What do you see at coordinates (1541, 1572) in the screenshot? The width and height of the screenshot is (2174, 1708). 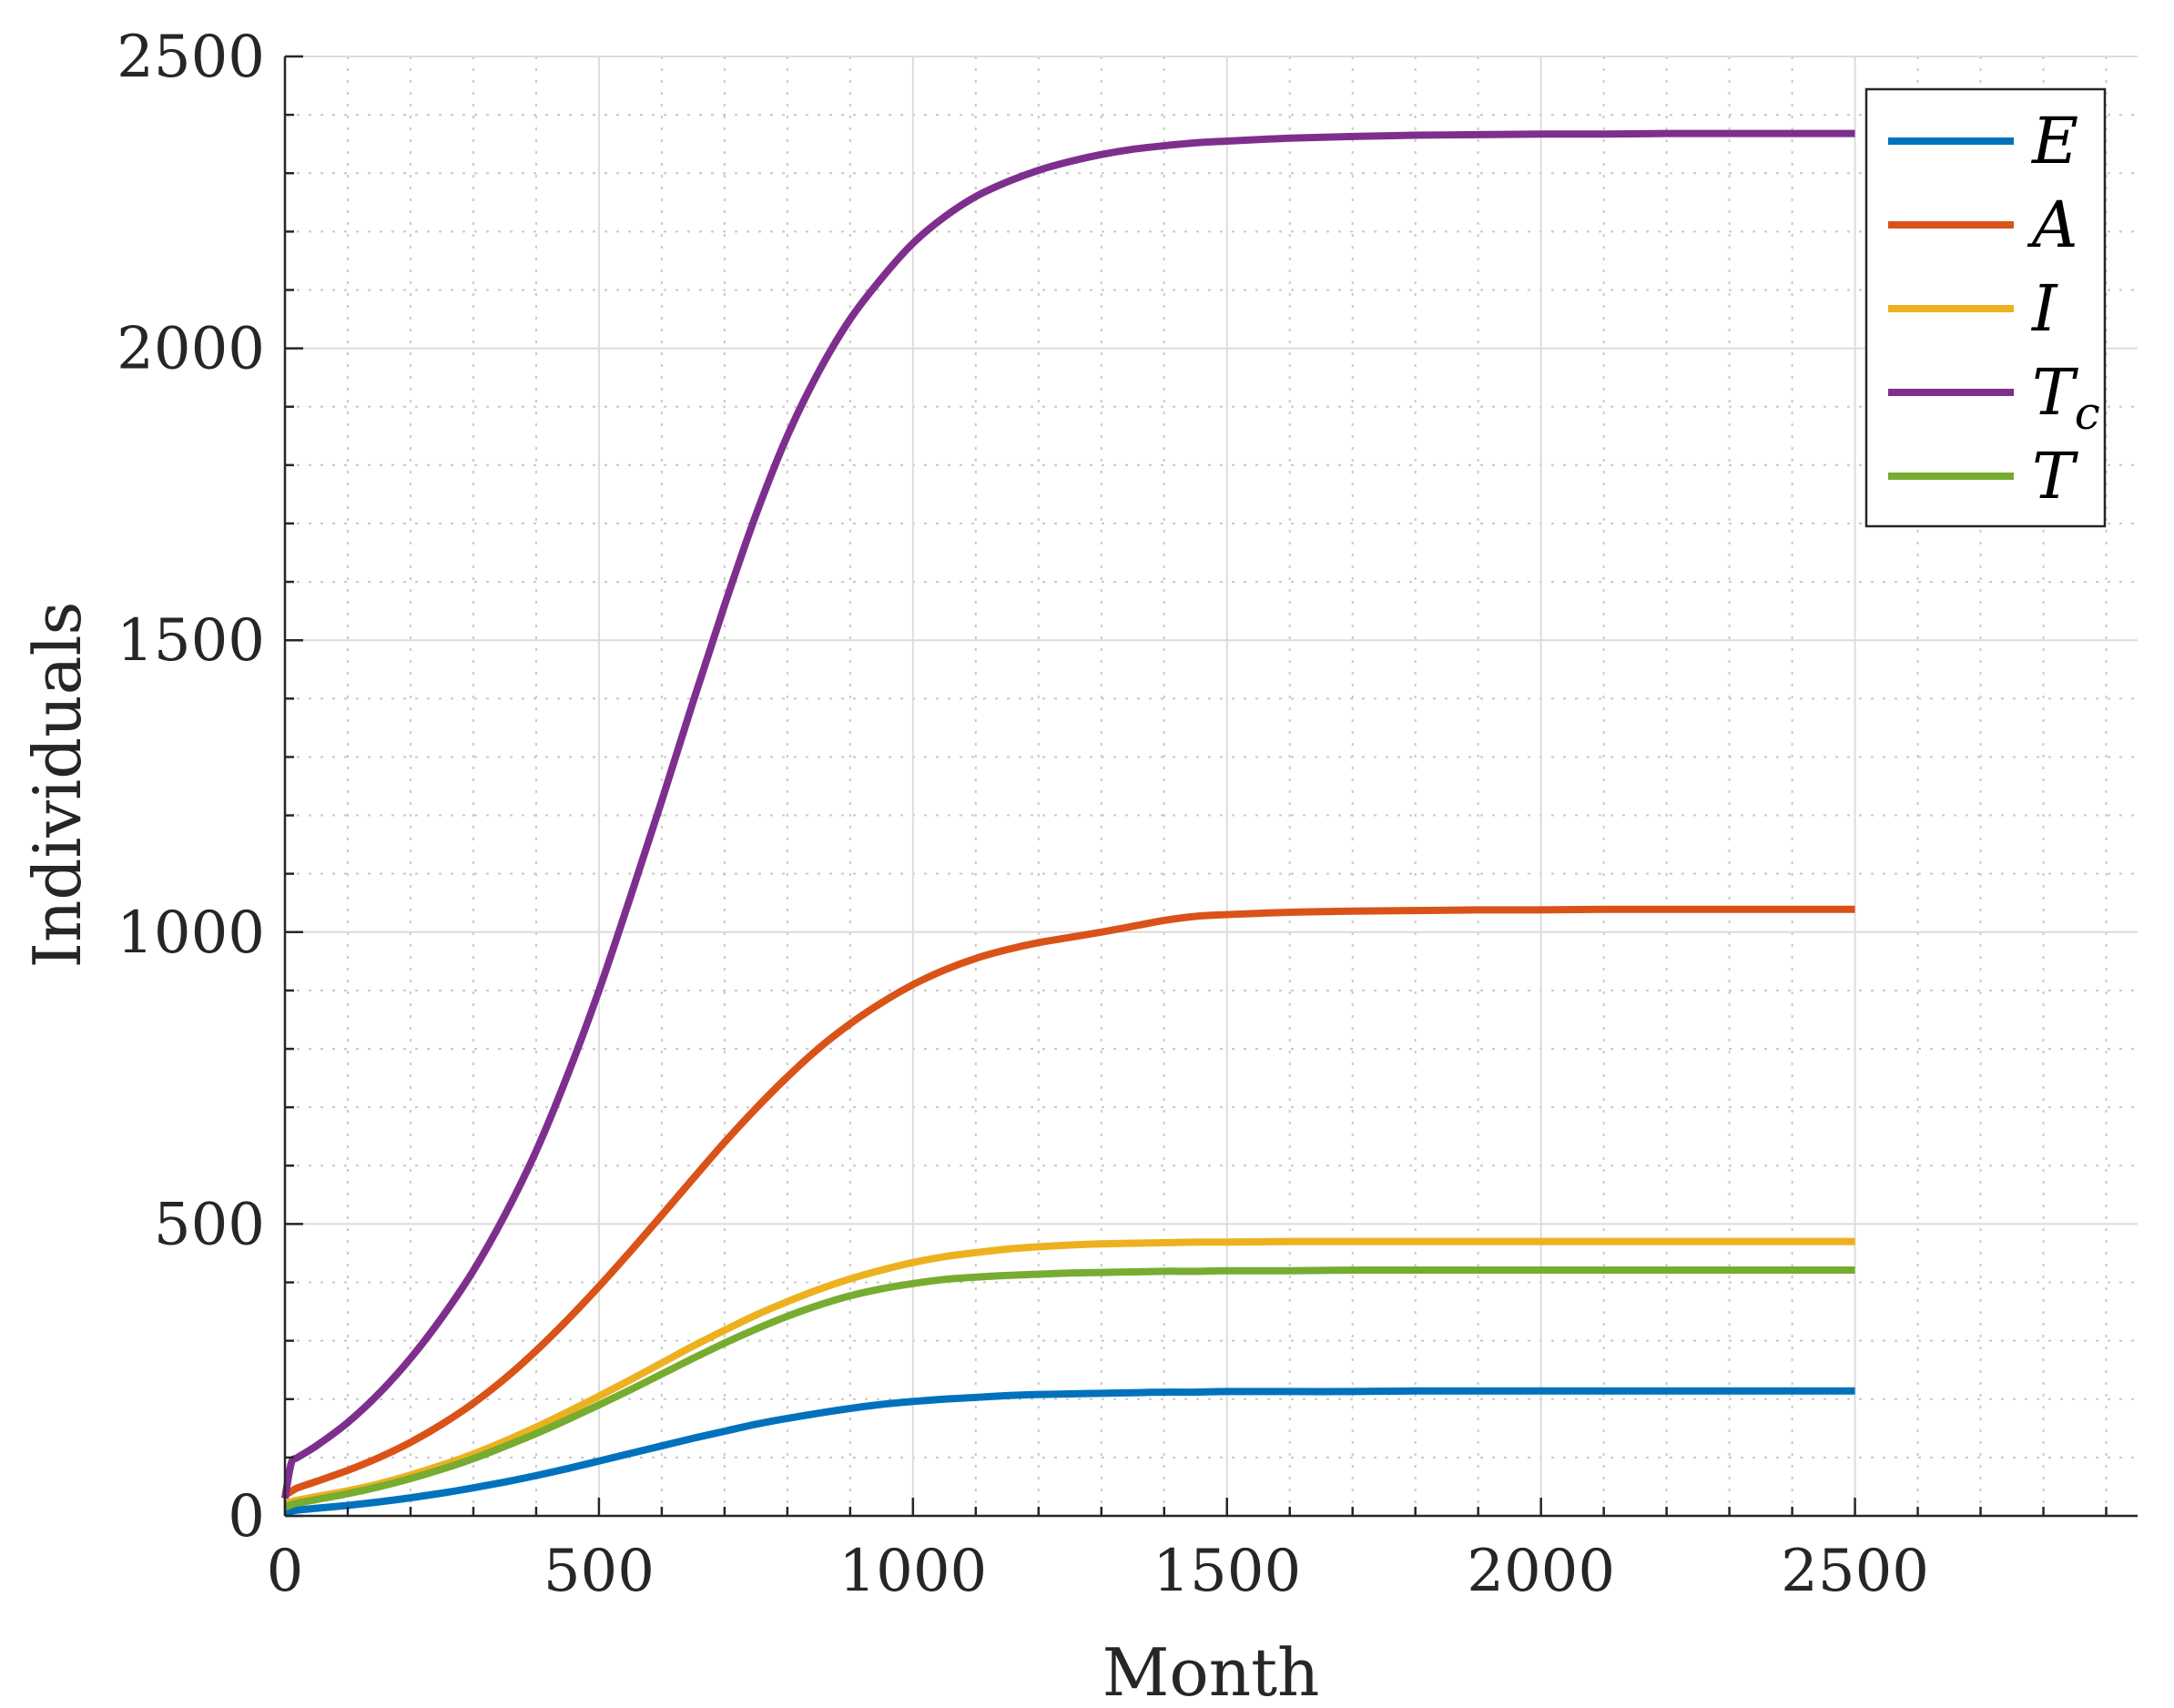 I see `x-tick-label: 2000` at bounding box center [1541, 1572].